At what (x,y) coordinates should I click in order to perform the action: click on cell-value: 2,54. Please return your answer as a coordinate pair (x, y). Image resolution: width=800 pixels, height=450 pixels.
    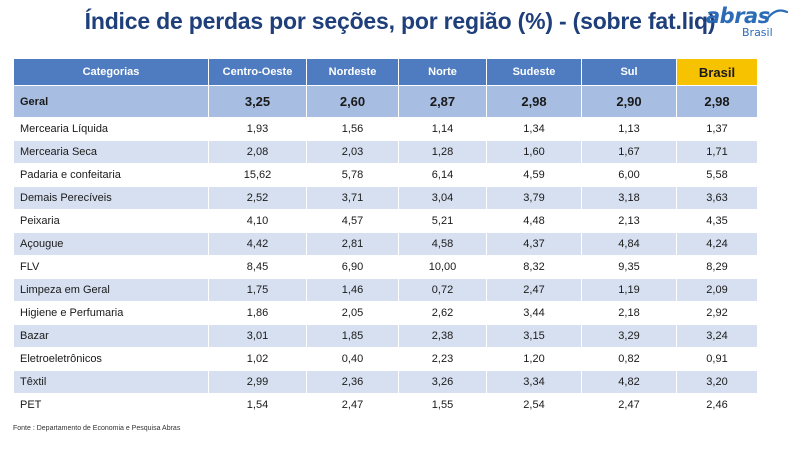
    Looking at the image, I should click on (534, 405).